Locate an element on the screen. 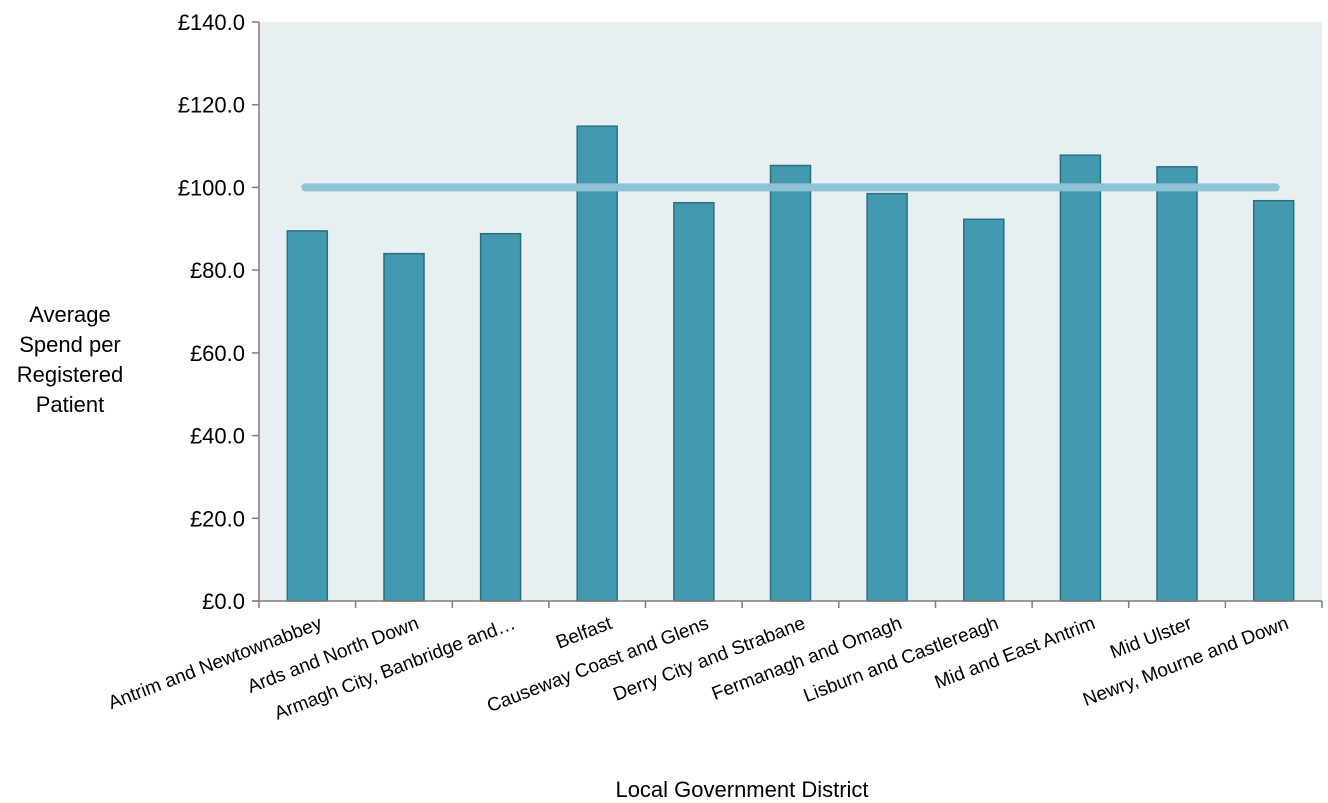 The width and height of the screenshot is (1328, 803). y-tick-label: £120.0 is located at coordinates (211, 105).